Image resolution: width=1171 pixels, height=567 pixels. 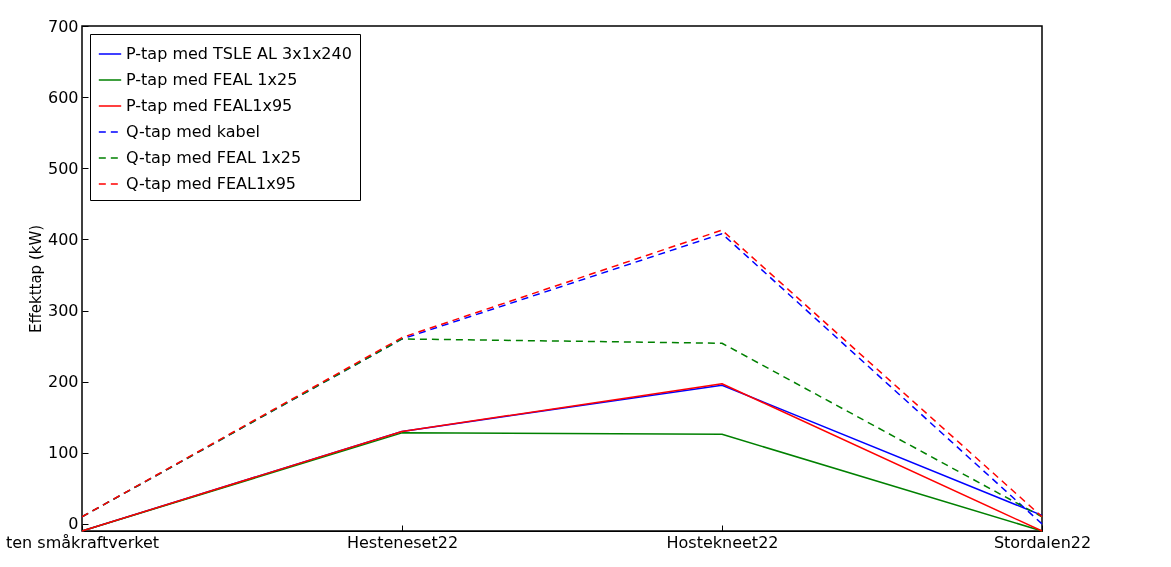 I want to click on x-tick-label: Hostekneet22, so click(x=722, y=542).